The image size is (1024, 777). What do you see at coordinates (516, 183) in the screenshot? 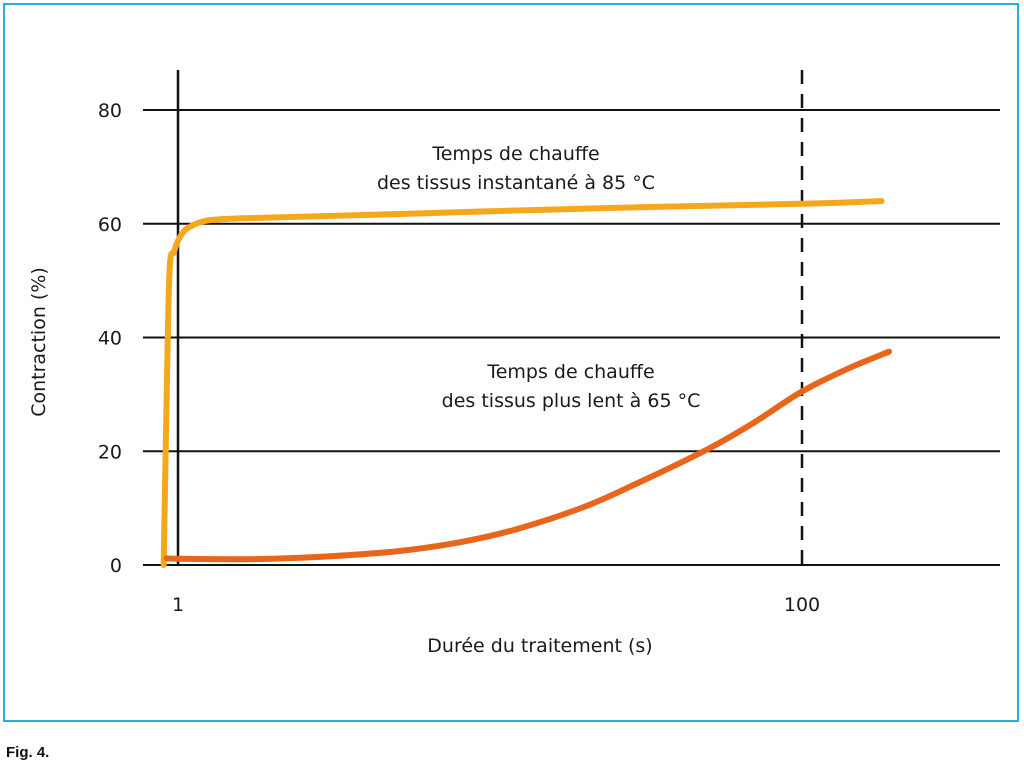
I see `series-annotation-1: des tissus instantané à 85 °C` at bounding box center [516, 183].